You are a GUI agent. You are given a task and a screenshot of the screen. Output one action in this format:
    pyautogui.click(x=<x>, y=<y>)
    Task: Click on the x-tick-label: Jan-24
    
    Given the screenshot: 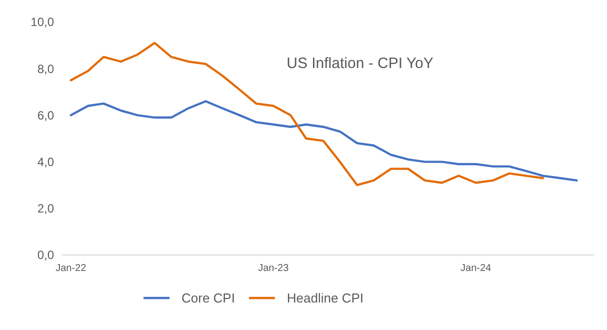 What is the action you would take?
    pyautogui.click(x=476, y=268)
    